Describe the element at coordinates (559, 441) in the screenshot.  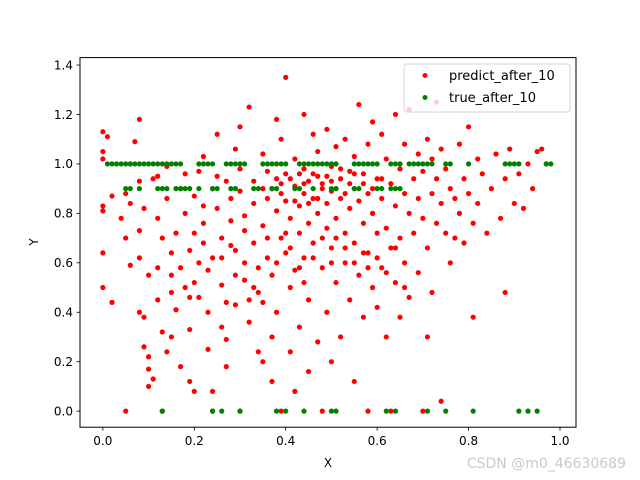
I see `x-tick-label: 1.0` at that location.